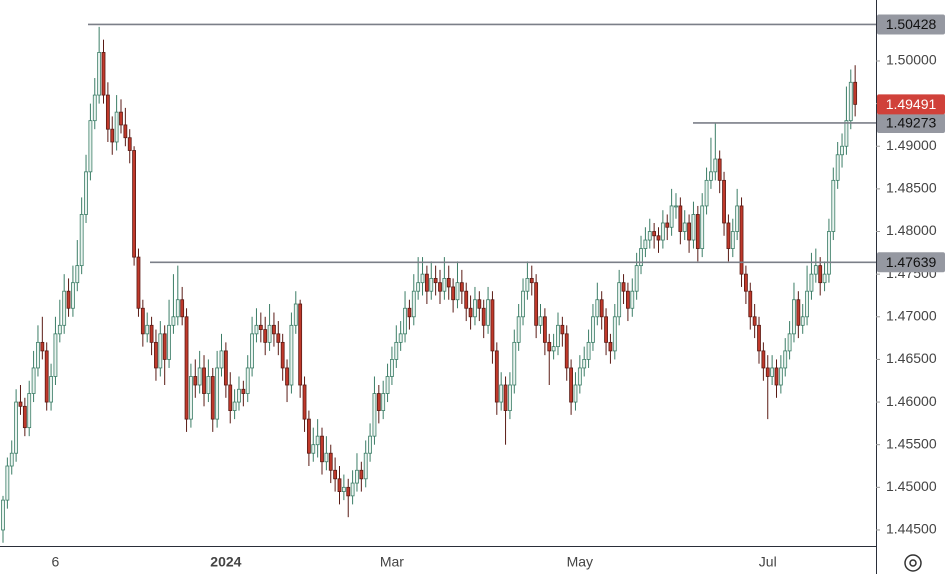 The height and width of the screenshot is (574, 948). Describe the element at coordinates (56, 562) in the screenshot. I see `x-tick-label: 6` at that location.